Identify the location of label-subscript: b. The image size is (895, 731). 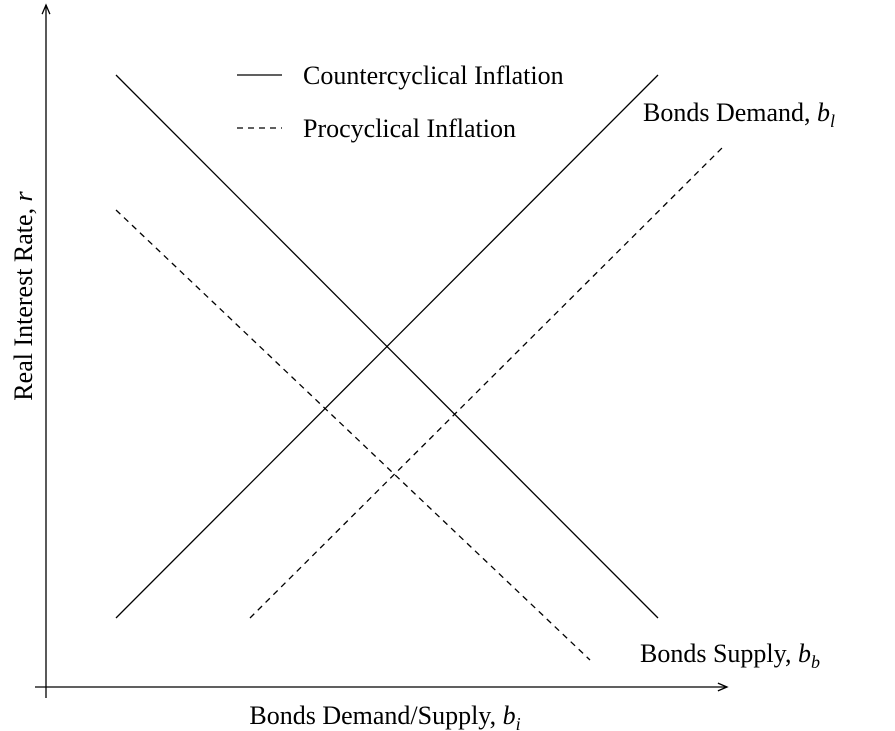
(815, 662).